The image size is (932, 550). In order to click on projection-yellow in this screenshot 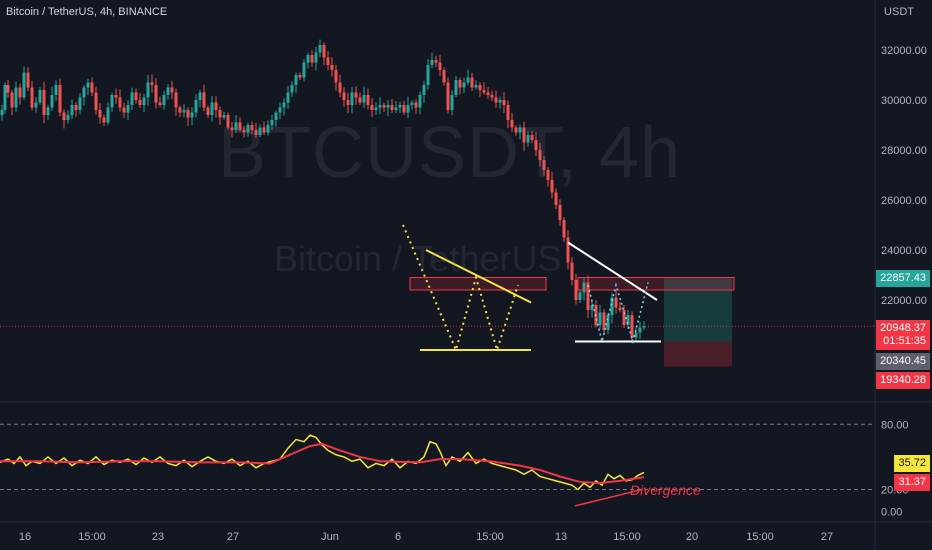, I will do `click(460, 289)`.